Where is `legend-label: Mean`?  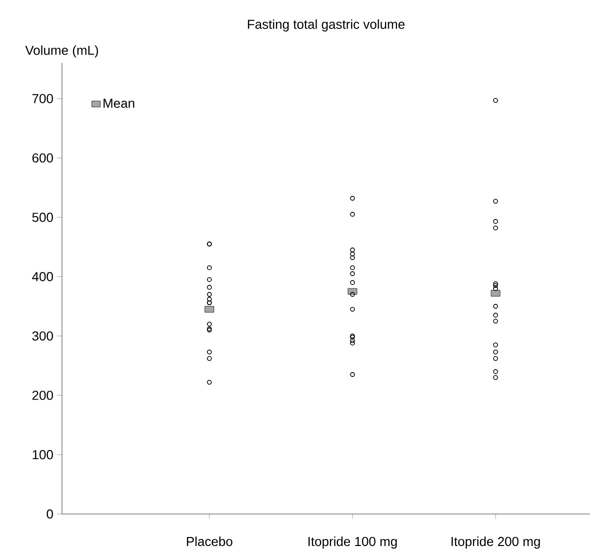 legend-label: Mean is located at coordinates (119, 103).